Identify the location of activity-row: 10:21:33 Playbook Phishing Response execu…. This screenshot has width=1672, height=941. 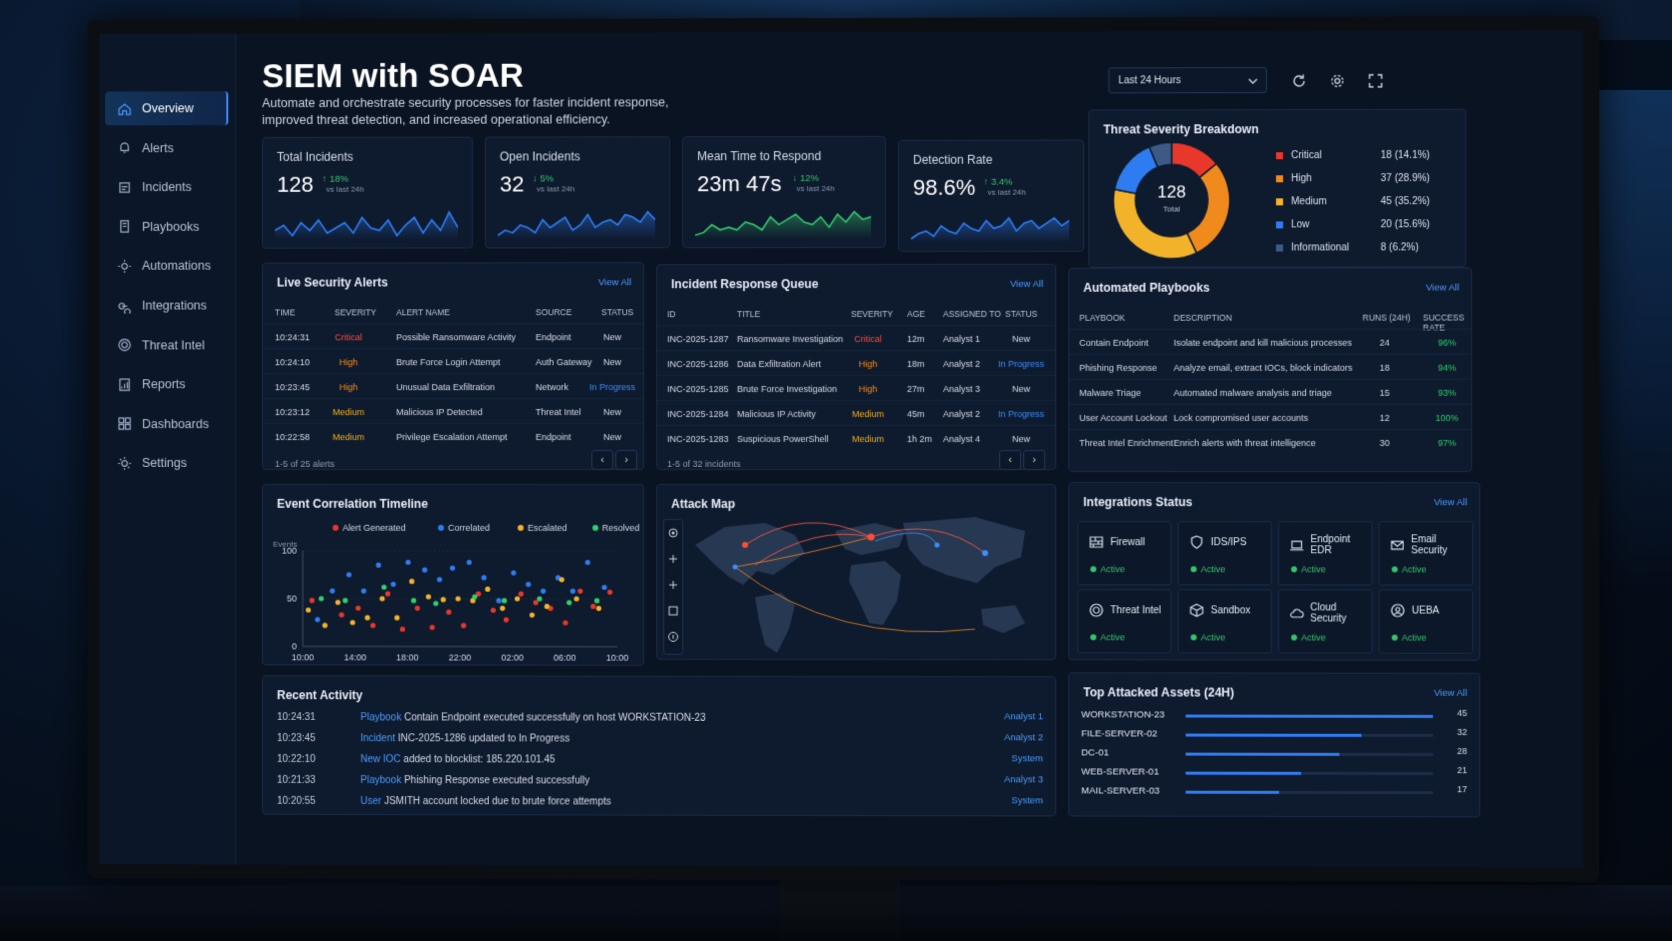
(433, 781).